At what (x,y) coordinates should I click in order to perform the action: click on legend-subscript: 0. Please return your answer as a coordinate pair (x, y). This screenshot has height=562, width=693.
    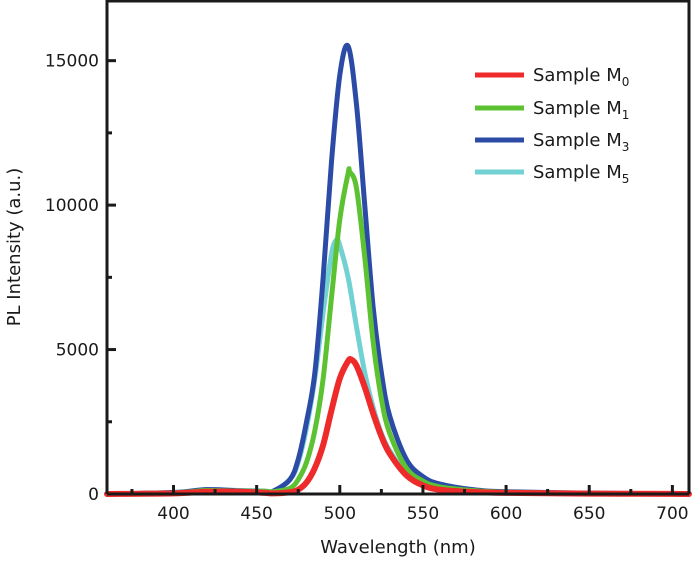
    Looking at the image, I should click on (626, 82).